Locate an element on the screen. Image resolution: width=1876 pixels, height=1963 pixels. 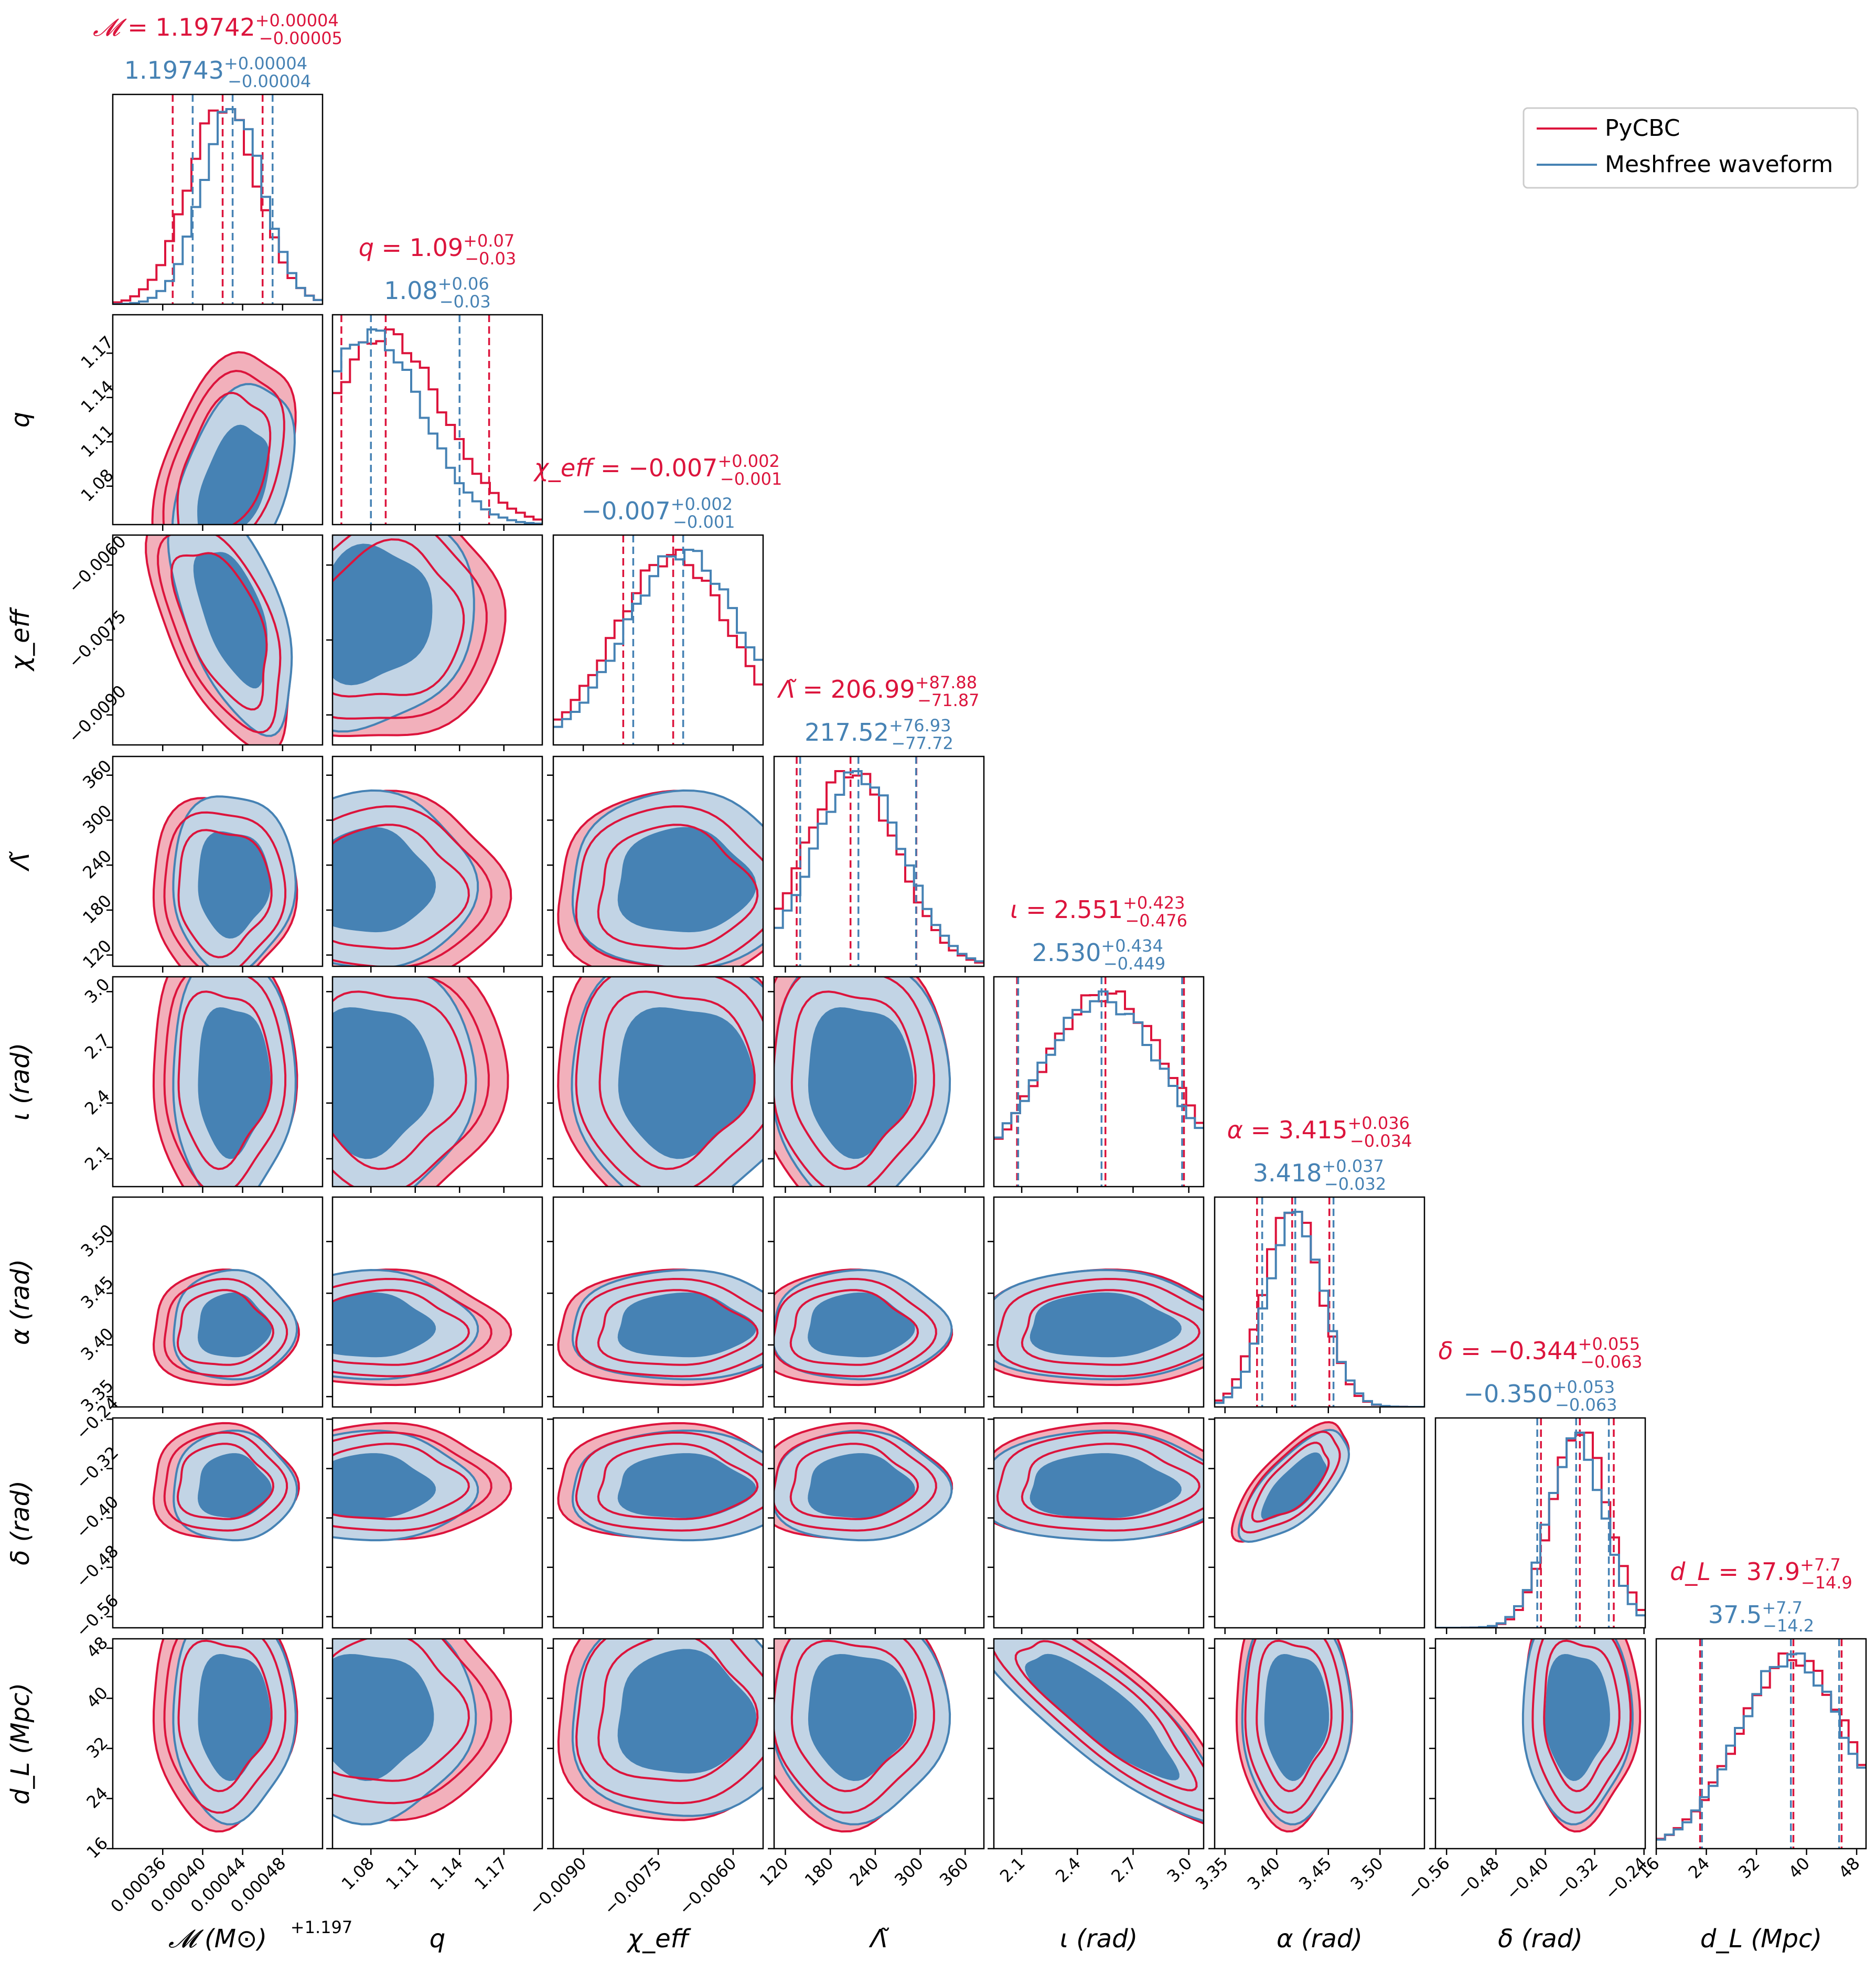
title-pycbc-lam: Λ̃ = 206.99+87.88 −71.87 is located at coordinates (878, 692).